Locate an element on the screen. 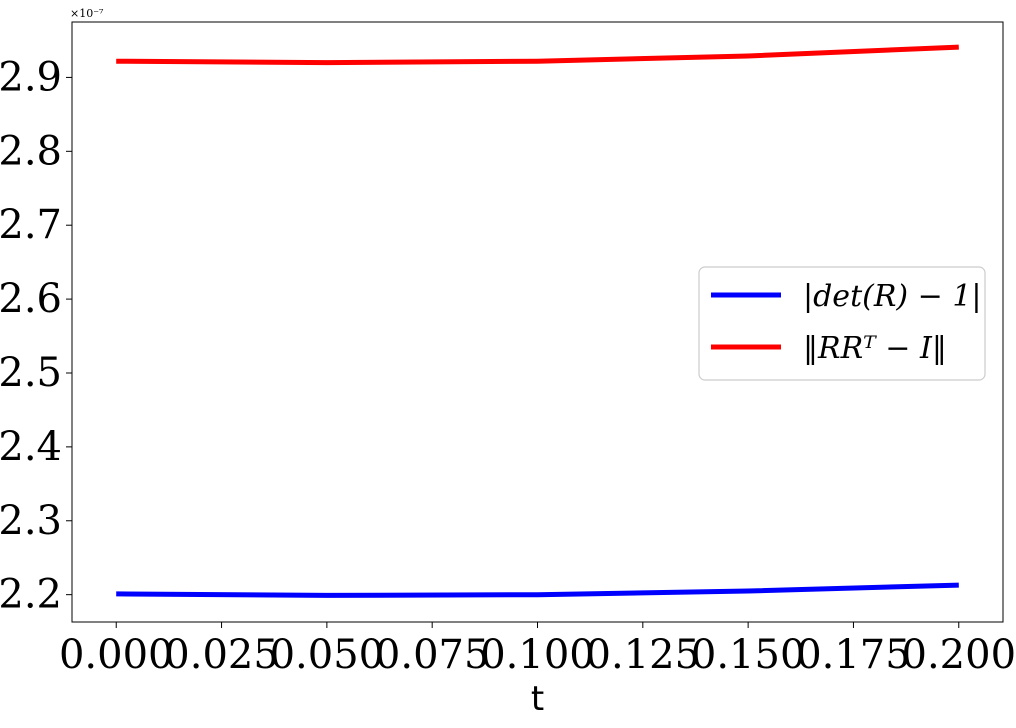 The height and width of the screenshot is (728, 1016). x-tick-label: 0.200 is located at coordinates (959, 655).